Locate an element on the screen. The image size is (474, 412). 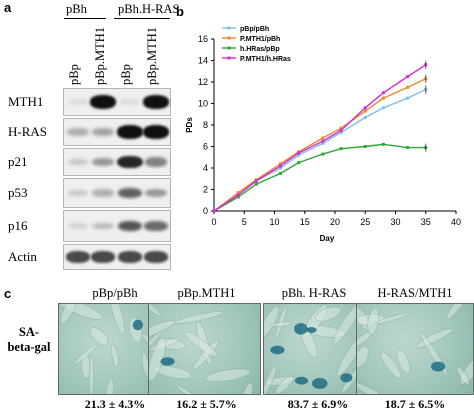
x-tick-label: 30 is located at coordinates (395, 222).